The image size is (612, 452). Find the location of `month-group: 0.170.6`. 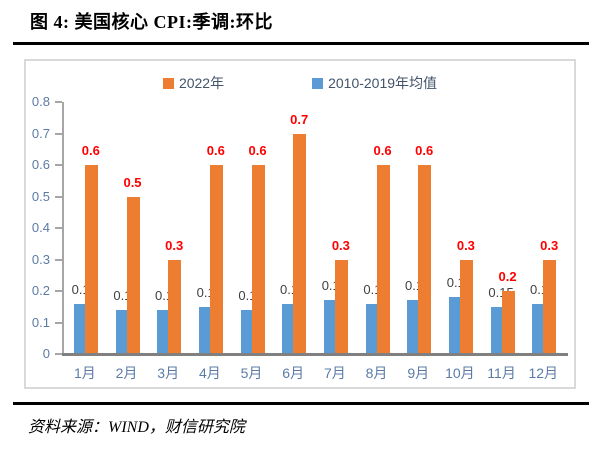

month-group: 0.170.6 is located at coordinates (418, 228).